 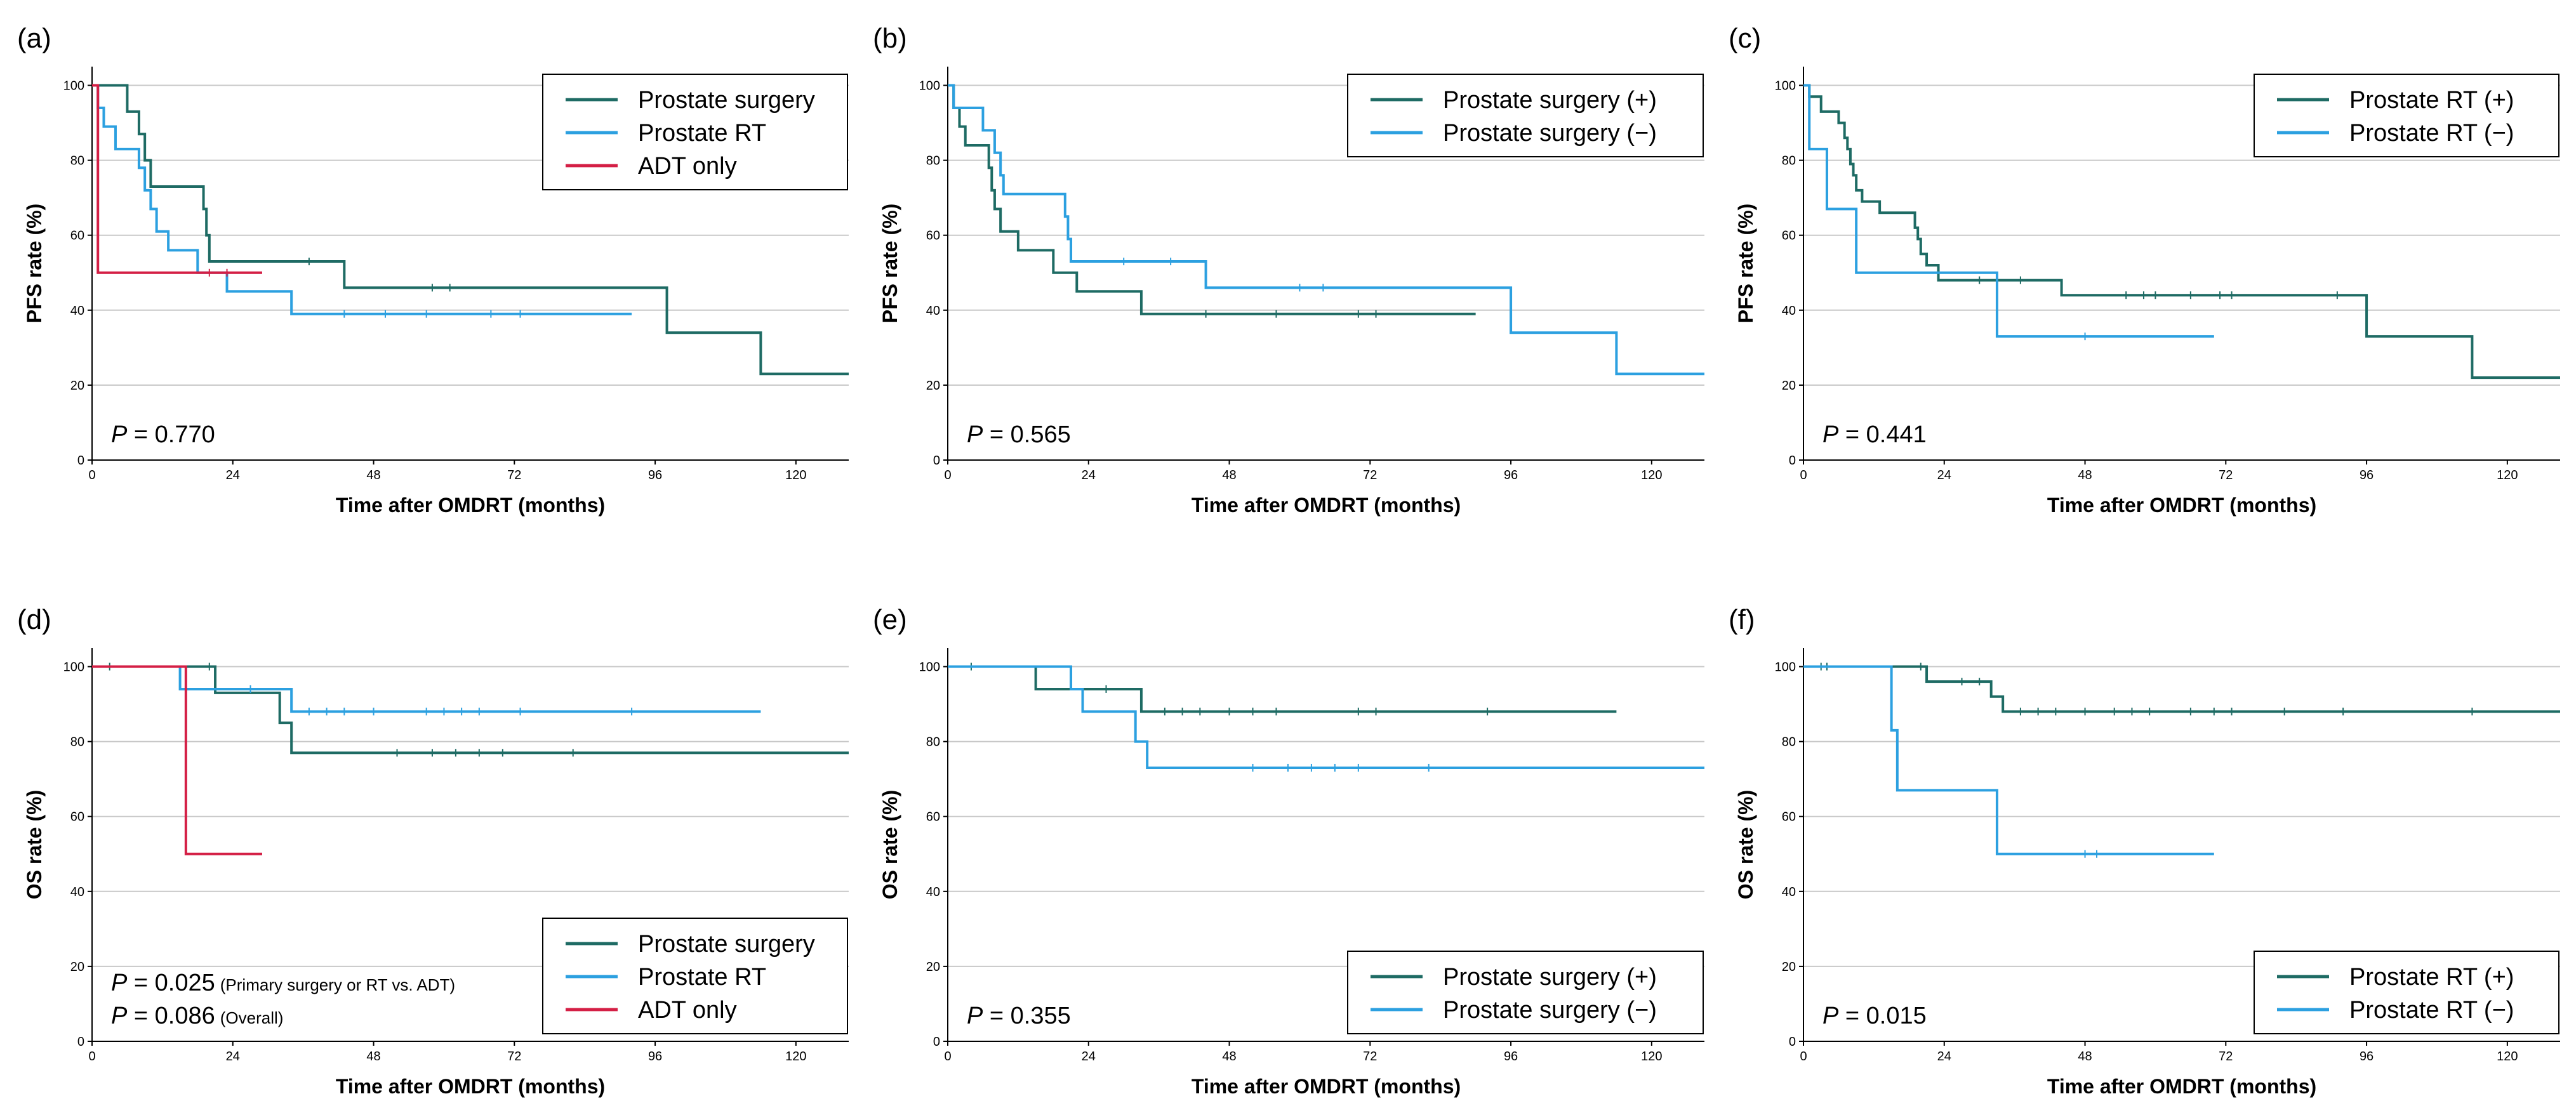 What do you see at coordinates (470, 709) in the screenshot?
I see `km-curve-prostate-surgery` at bounding box center [470, 709].